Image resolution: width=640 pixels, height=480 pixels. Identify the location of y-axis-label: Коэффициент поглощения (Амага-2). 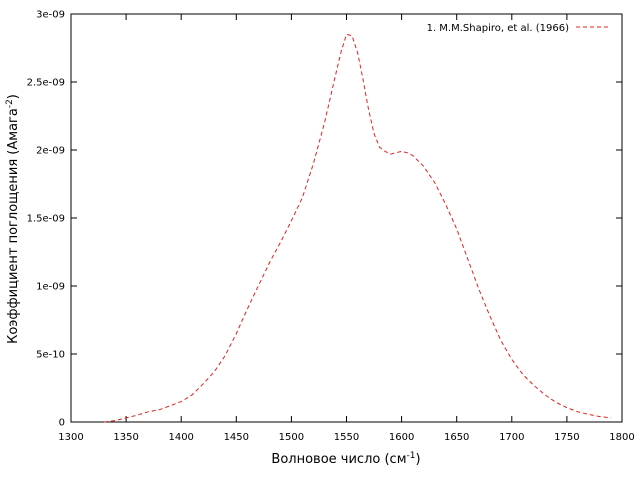
(13, 219).